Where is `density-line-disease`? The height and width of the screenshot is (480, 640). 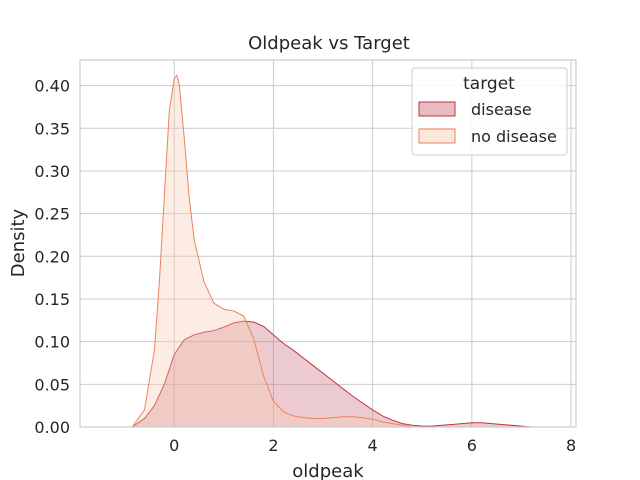
density-line-disease is located at coordinates (331, 374).